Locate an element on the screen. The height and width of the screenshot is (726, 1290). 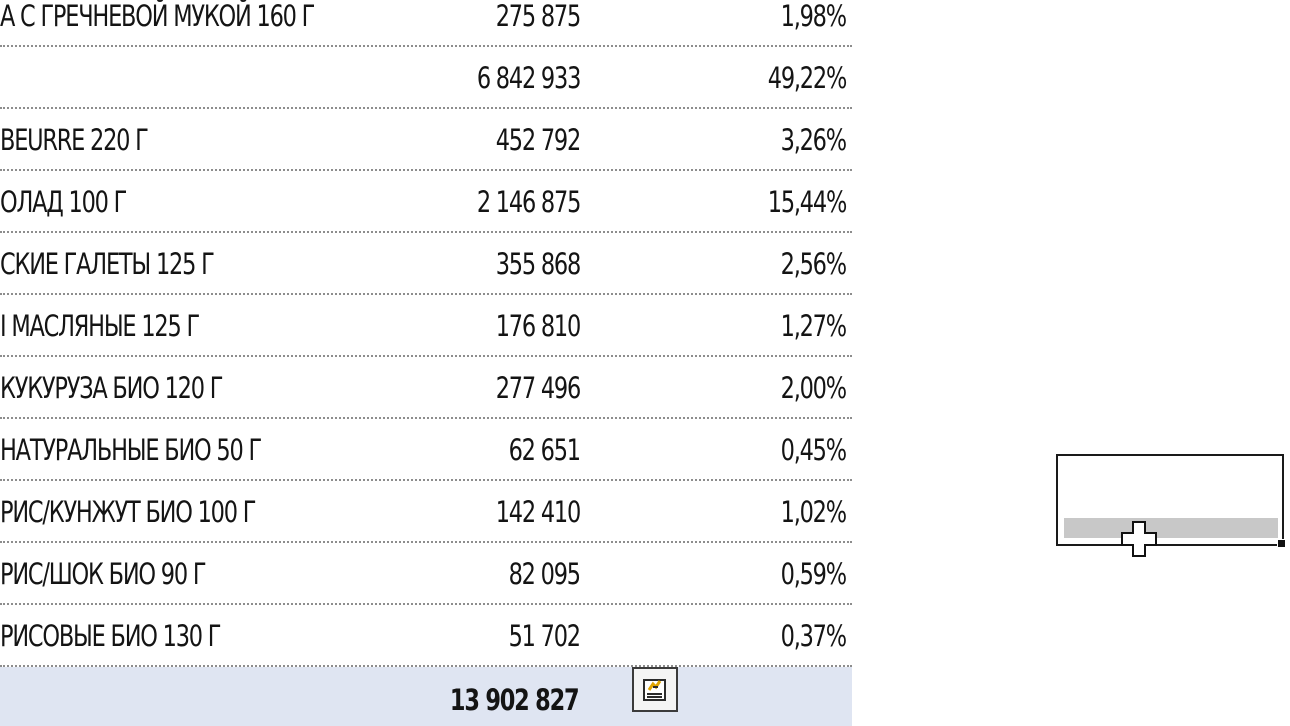
product-name-cell: НАТУРАЛЬНЫЕ БИО 50 Г is located at coordinates (131, 450).